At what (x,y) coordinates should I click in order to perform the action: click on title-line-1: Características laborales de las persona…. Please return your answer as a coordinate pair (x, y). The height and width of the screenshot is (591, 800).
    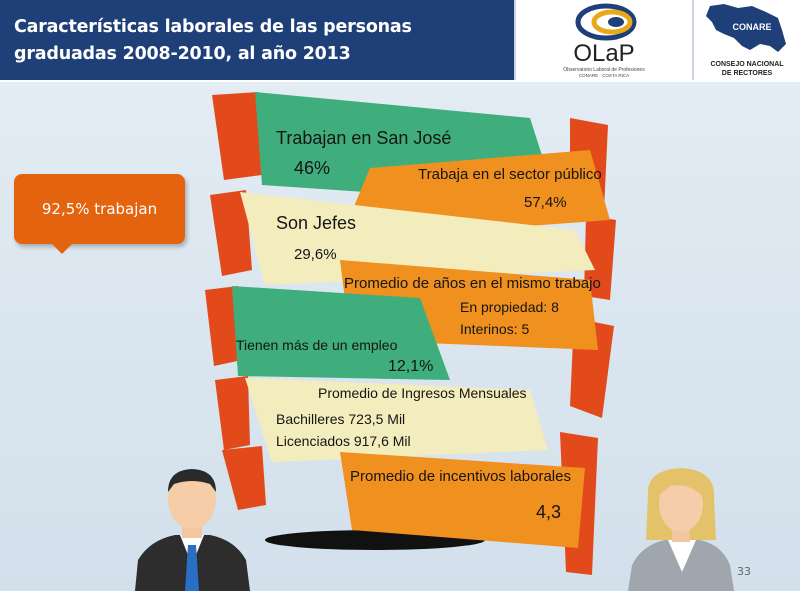
    Looking at the image, I should click on (213, 27).